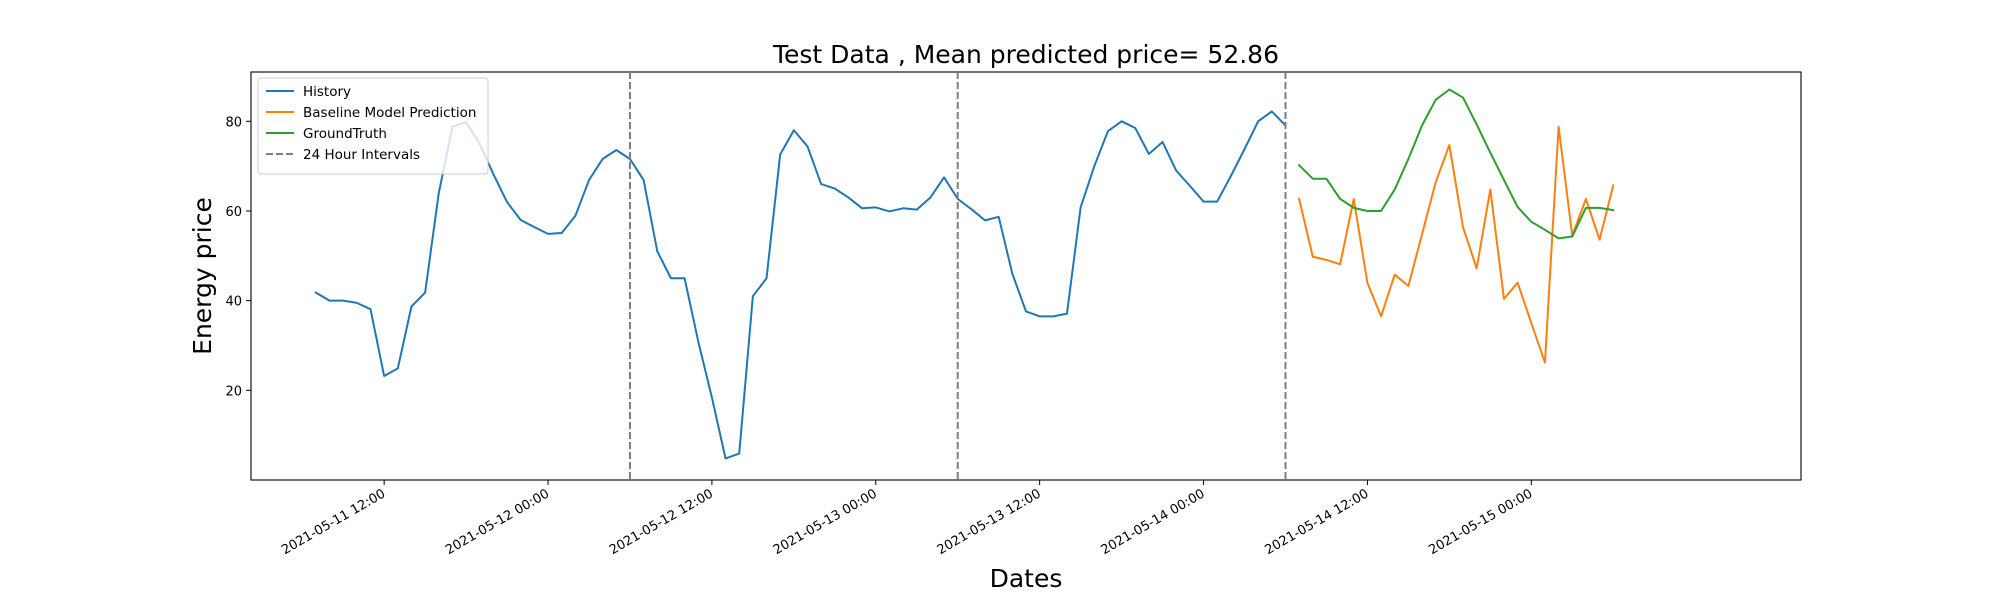  Describe the element at coordinates (202, 276) in the screenshot. I see `y-axis-label: Energy price` at that location.